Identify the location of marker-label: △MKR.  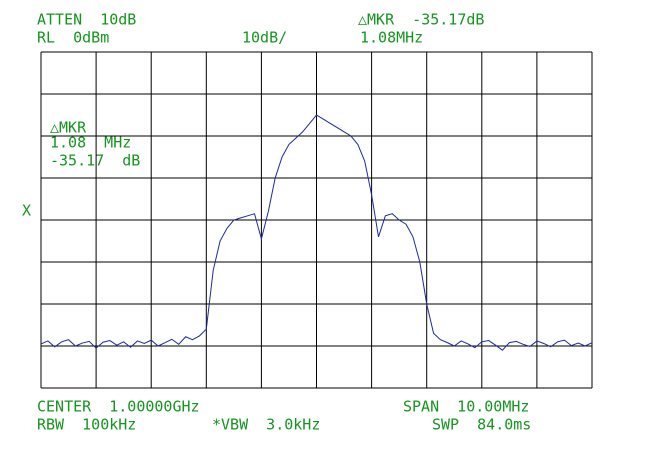
(68, 128).